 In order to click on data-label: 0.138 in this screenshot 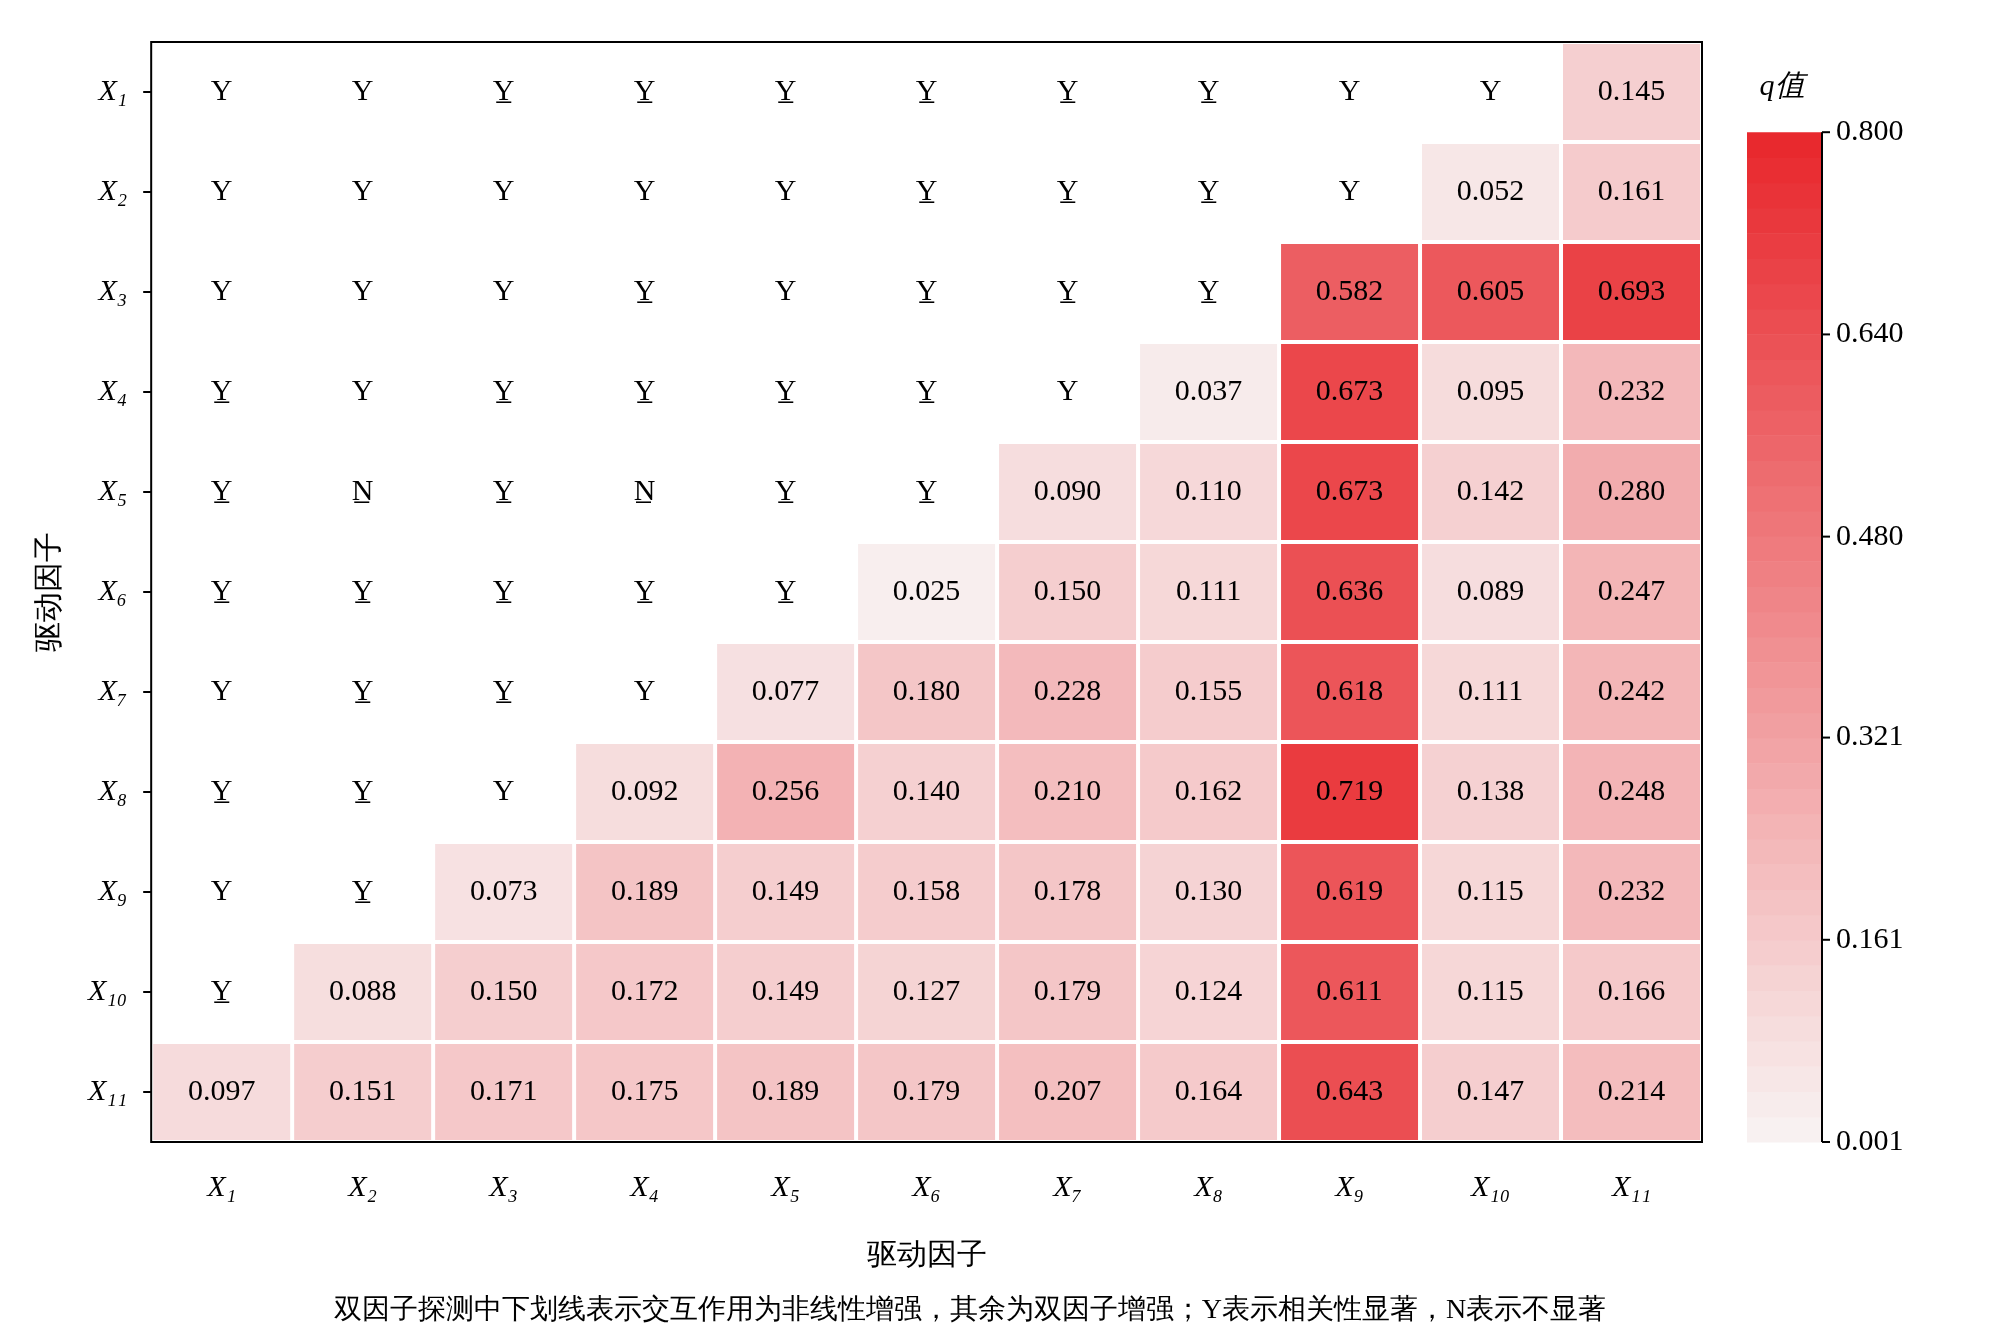, I will do `click(1490, 789)`.